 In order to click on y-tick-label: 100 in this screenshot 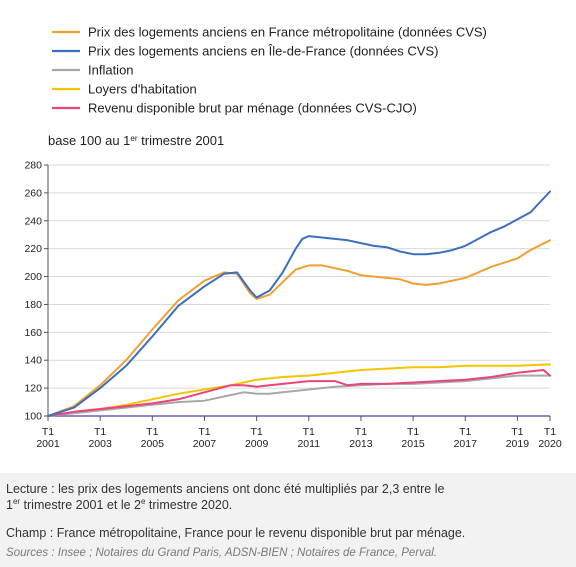, I will do `click(33, 417)`.